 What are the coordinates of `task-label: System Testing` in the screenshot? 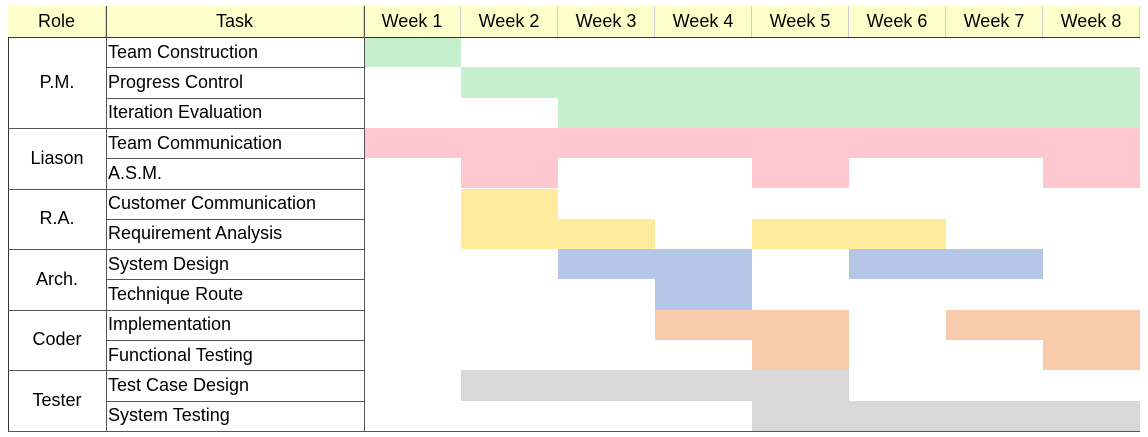 It's located at (169, 415).